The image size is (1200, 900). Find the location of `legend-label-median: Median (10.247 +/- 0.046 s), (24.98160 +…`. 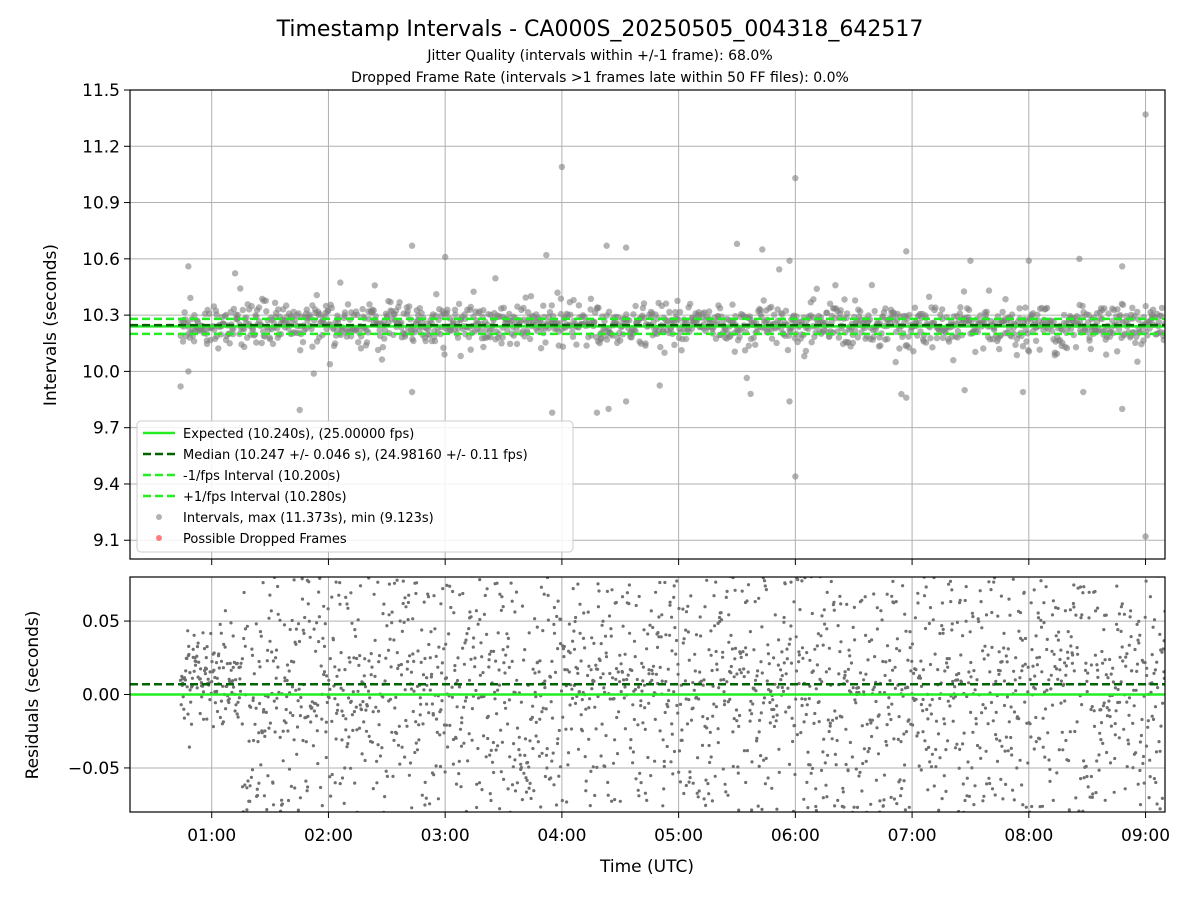

legend-label-median: Median (10.247 +/- 0.046 s), (24.98160 +… is located at coordinates (355, 455).